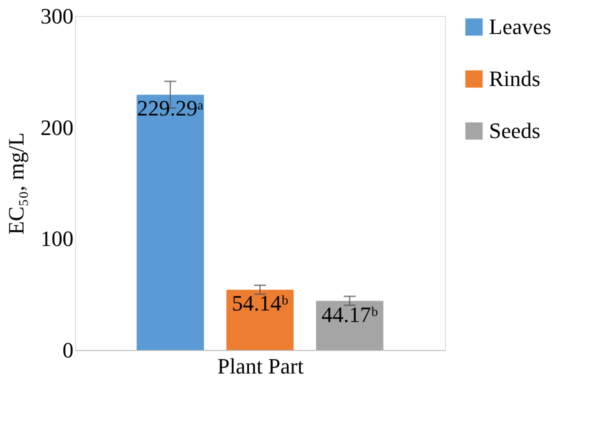 This screenshot has width=616, height=430. I want to click on data-label: 229.29ᵃ, so click(170, 108).